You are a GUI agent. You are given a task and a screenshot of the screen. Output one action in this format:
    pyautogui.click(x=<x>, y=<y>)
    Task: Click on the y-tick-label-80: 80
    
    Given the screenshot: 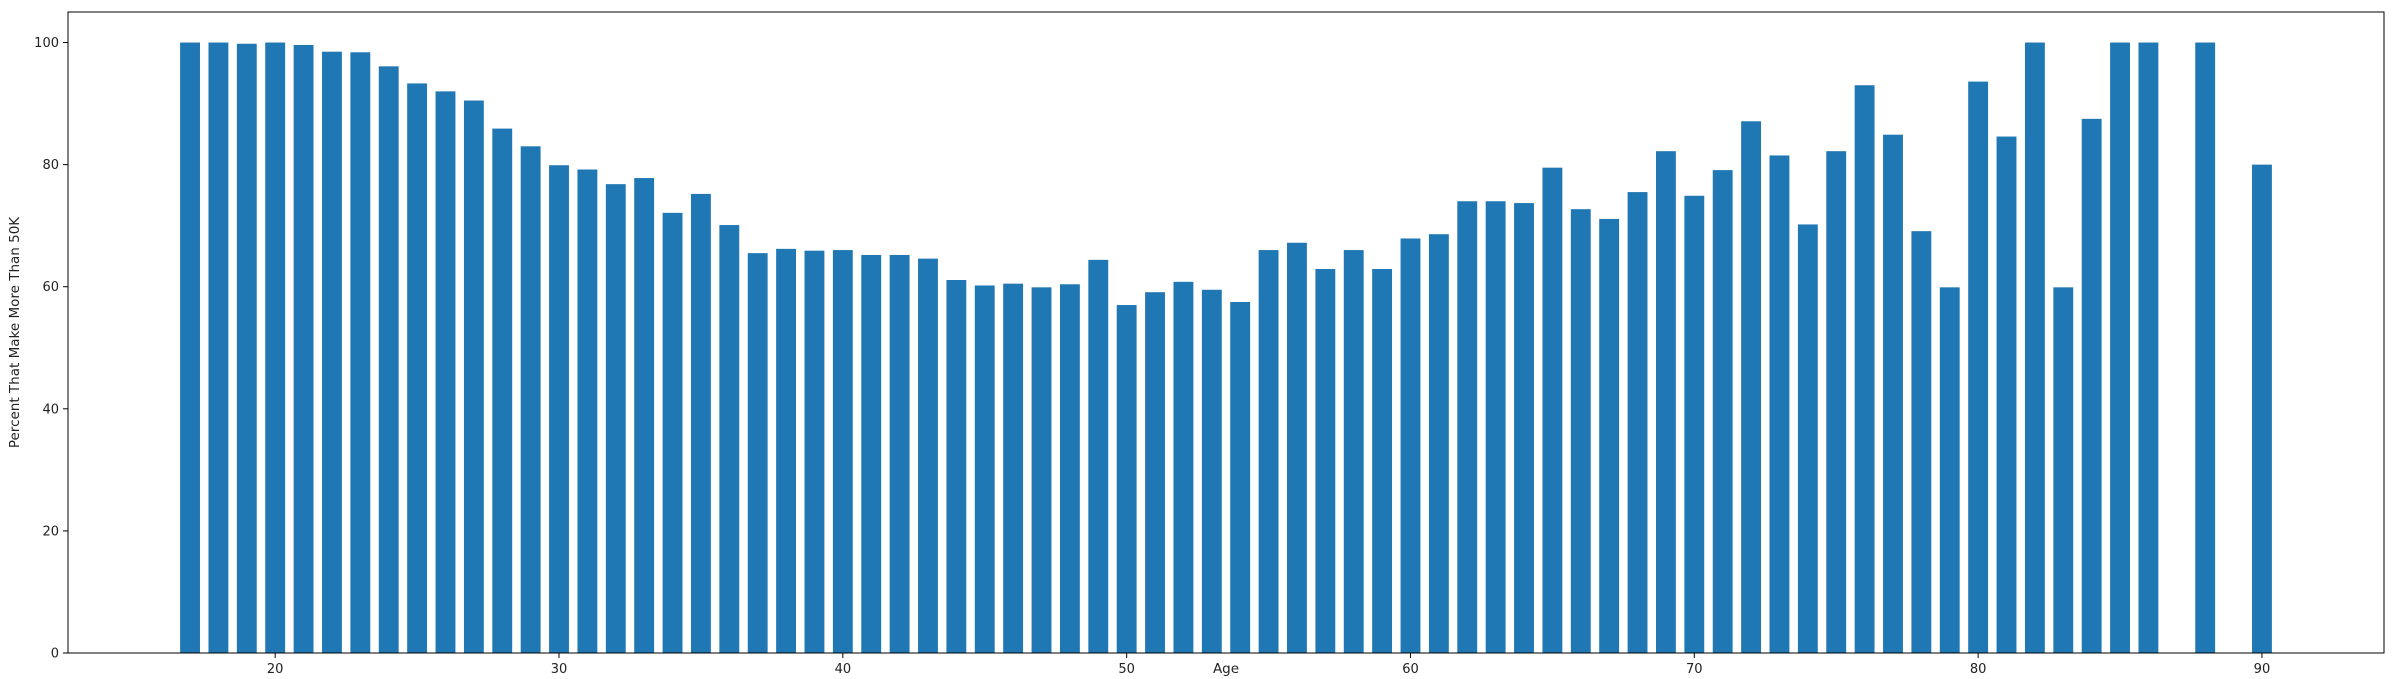 What is the action you would take?
    pyautogui.click(x=50, y=165)
    